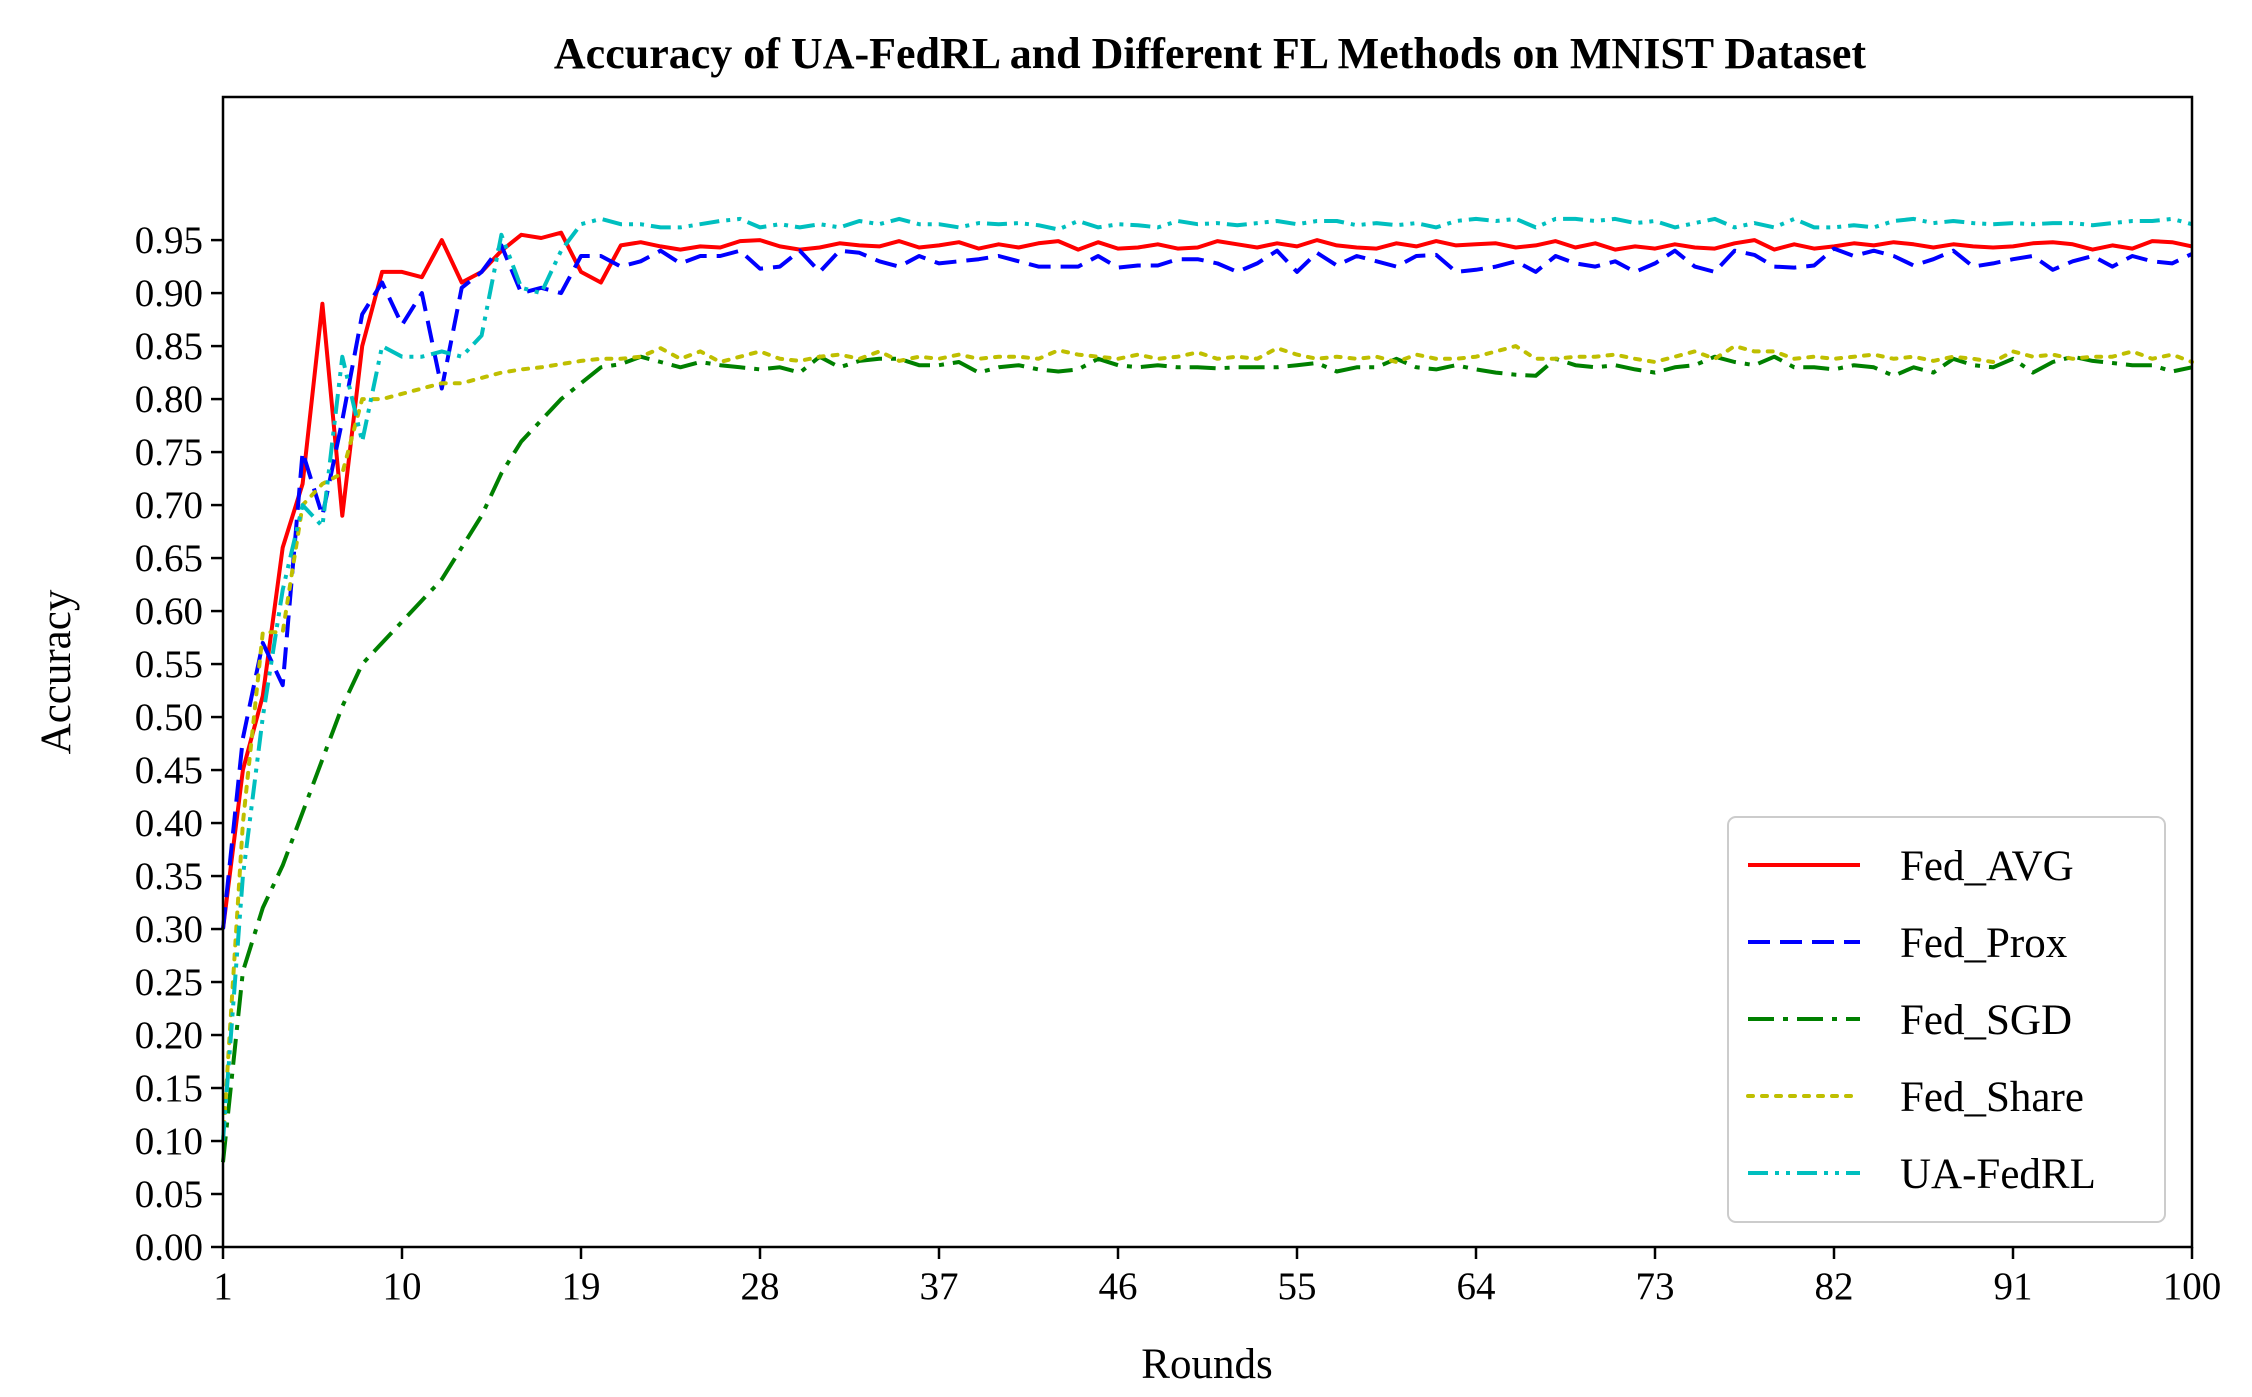 Image resolution: width=2252 pixels, height=1397 pixels. What do you see at coordinates (760, 1286) in the screenshot?
I see `x-tick-label: 28` at bounding box center [760, 1286].